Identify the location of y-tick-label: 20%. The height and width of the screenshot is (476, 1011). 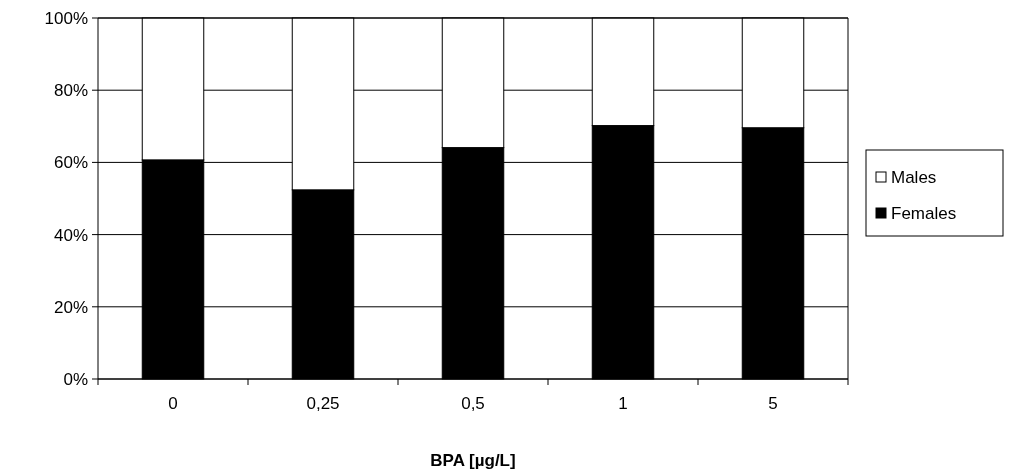
(70, 307).